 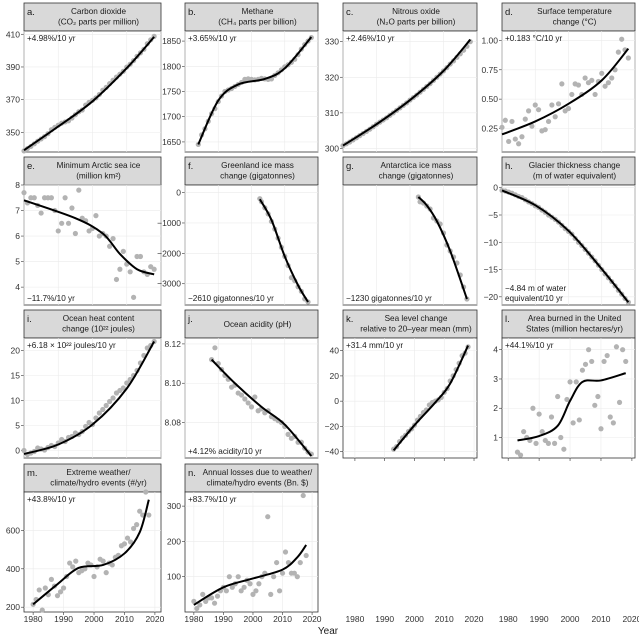 I want to click on trend-annotation: +83.7%/10 yr, so click(x=212, y=499).